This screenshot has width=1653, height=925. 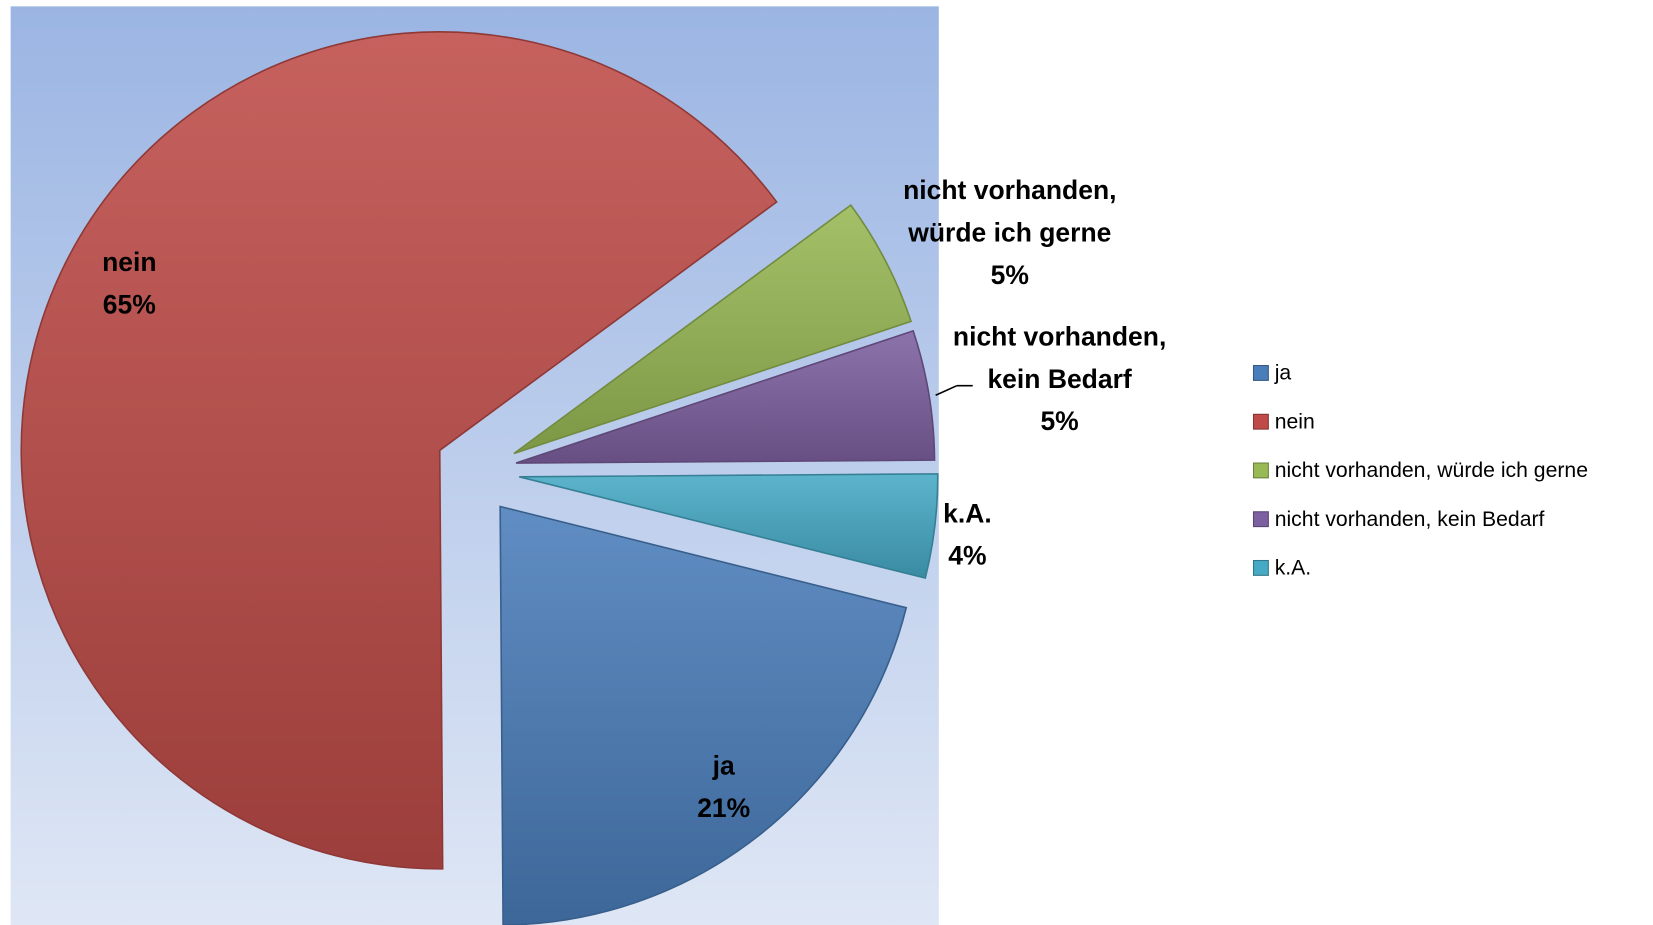 I want to click on data-label: nicht vorhanden, würde ich gerne 5%, so click(x=1009, y=233).